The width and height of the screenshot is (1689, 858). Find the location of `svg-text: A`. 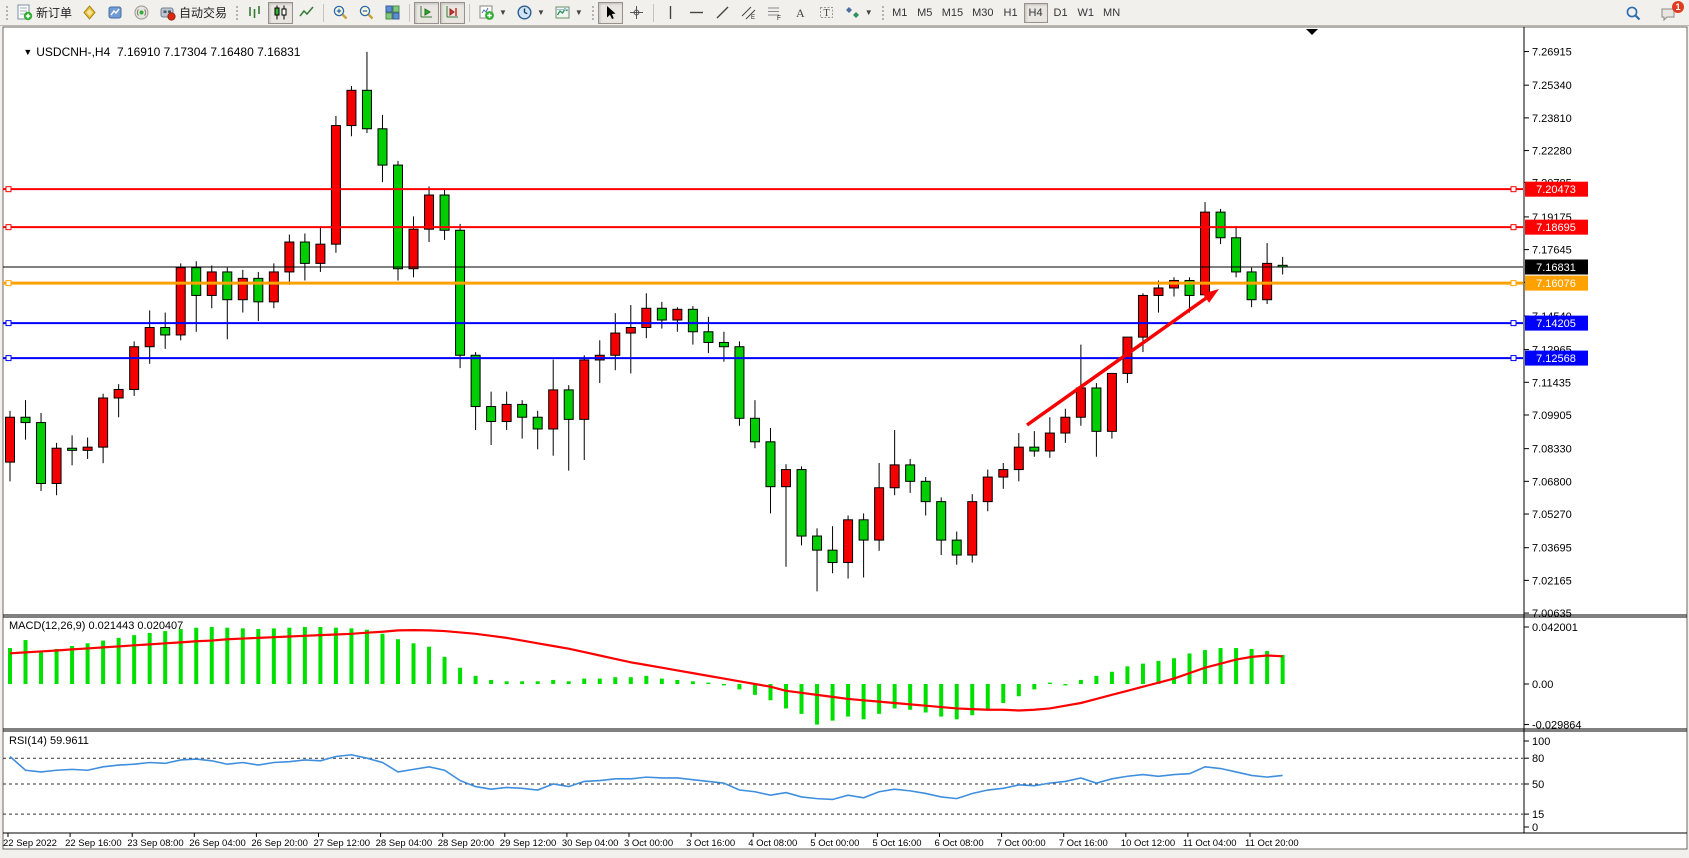

svg-text: A is located at coordinates (800, 13).